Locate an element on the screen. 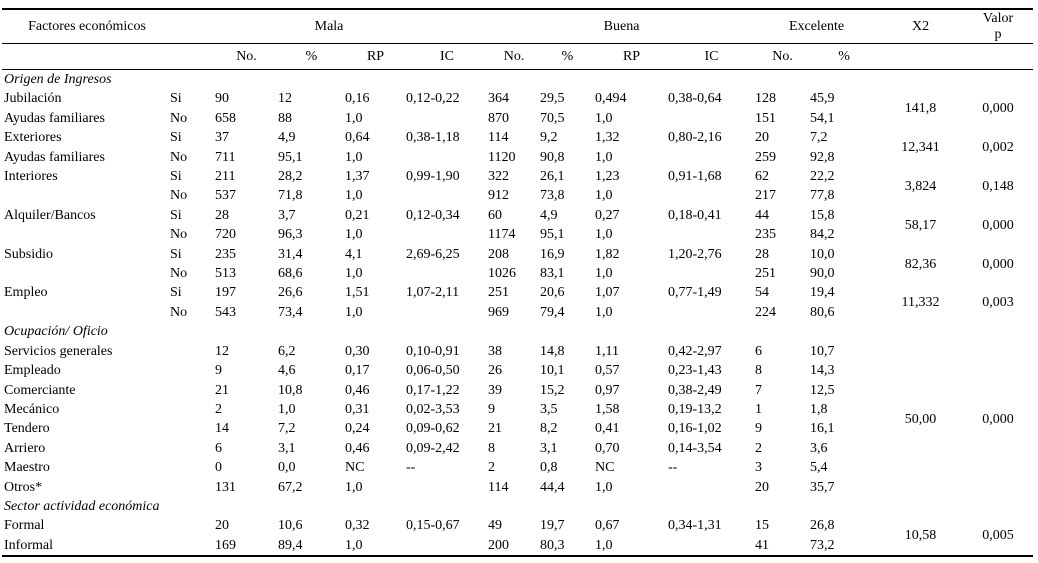 This screenshot has height=563, width=1038. cell-exc-pct: 45,9 is located at coordinates (822, 99).